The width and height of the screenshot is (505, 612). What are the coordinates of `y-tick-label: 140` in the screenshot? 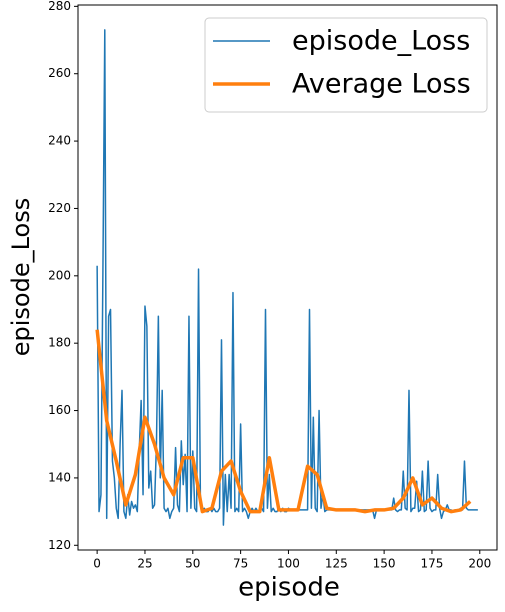 It's located at (59, 477).